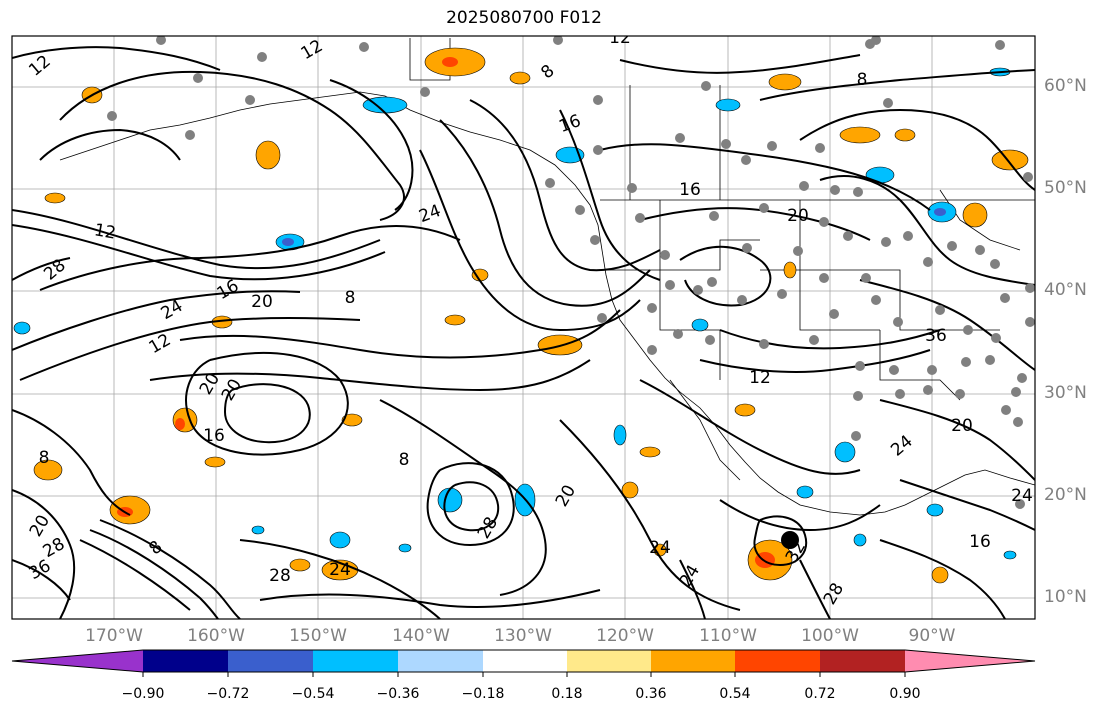 Image resolution: width=1105 pixels, height=712 pixels. What do you see at coordinates (114, 636) in the screenshot?
I see `lon-label: 170°W` at bounding box center [114, 636].